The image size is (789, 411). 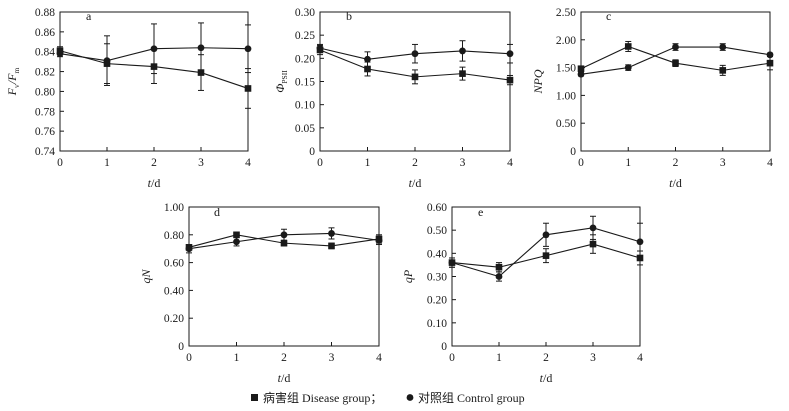 What do you see at coordinates (471, 398) in the screenshot?
I see `legend-control-label: 对照组 Control group` at bounding box center [471, 398].